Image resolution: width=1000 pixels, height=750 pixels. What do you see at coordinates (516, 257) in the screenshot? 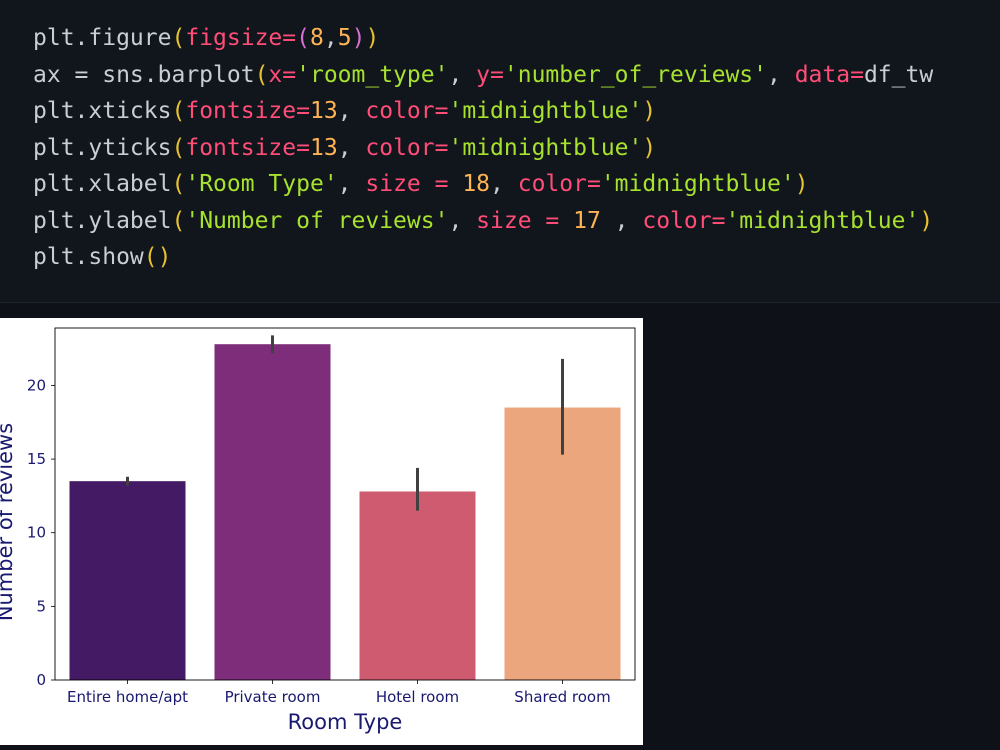
I see `code-line: plt.show()` at bounding box center [516, 257].